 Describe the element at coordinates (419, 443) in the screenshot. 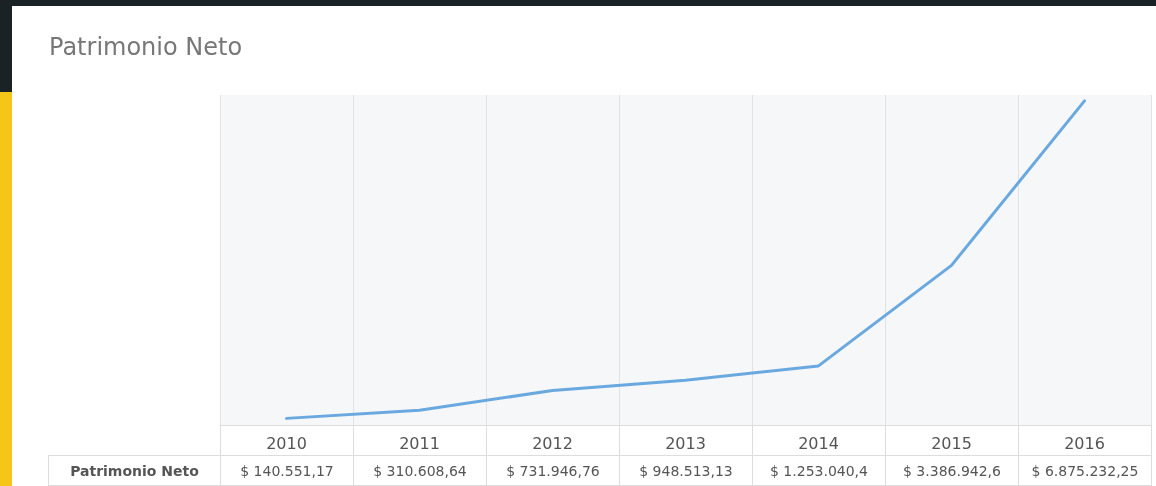

I see `x-tick-label: 2011` at that location.